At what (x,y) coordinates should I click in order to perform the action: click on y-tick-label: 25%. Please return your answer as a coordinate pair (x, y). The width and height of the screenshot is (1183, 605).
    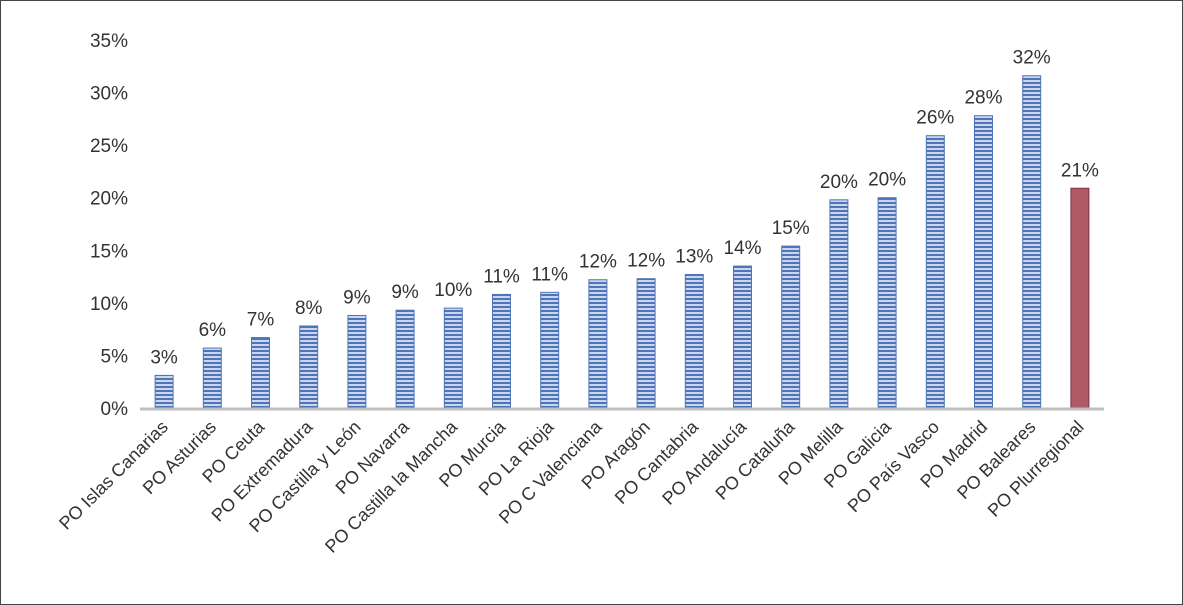
    Looking at the image, I should click on (109, 146).